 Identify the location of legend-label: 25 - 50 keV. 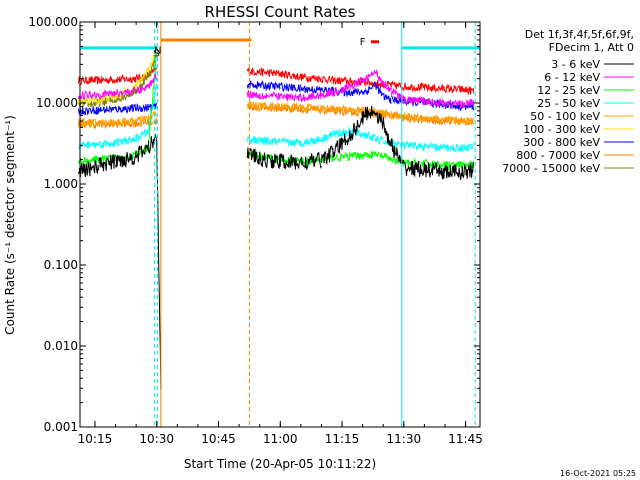
(568, 103).